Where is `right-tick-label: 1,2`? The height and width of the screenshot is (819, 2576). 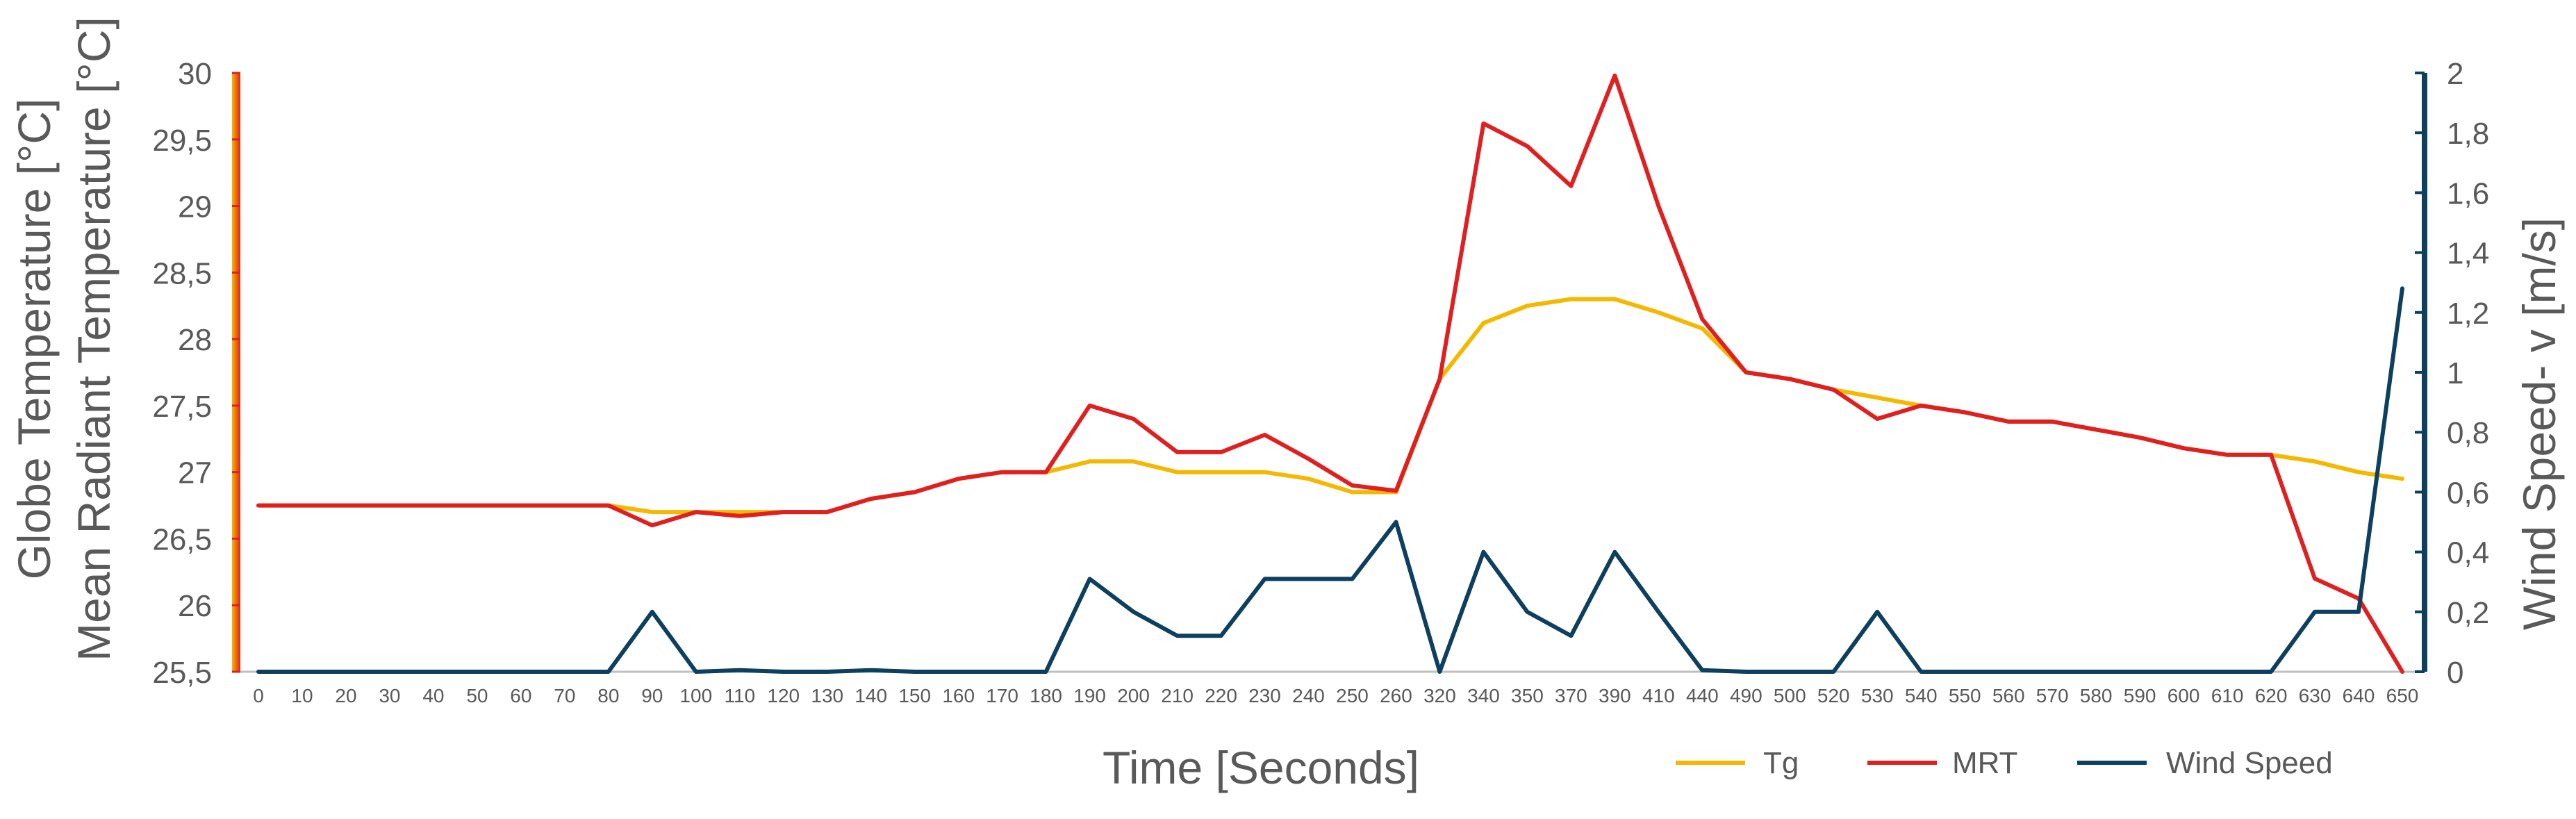
right-tick-label: 1,2 is located at coordinates (2468, 314).